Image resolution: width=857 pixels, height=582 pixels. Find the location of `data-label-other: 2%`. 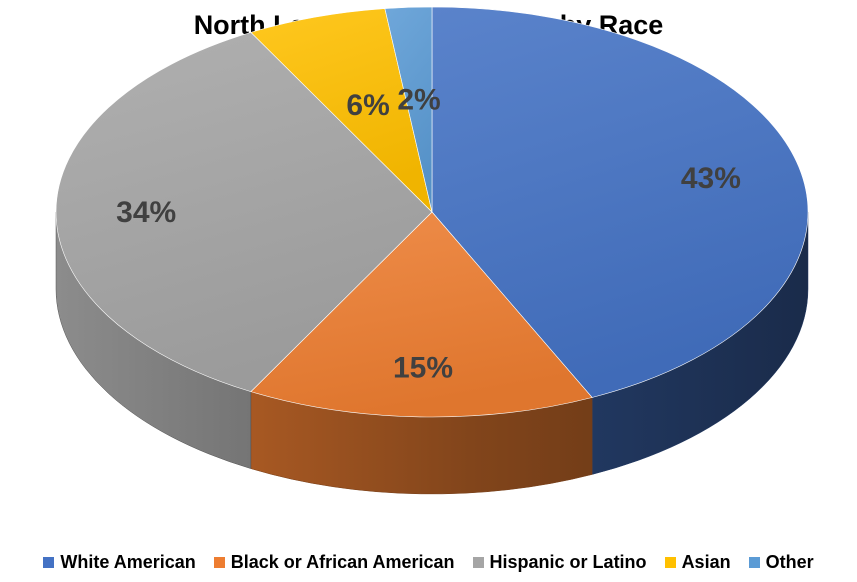

data-label-other: 2% is located at coordinates (418, 100).